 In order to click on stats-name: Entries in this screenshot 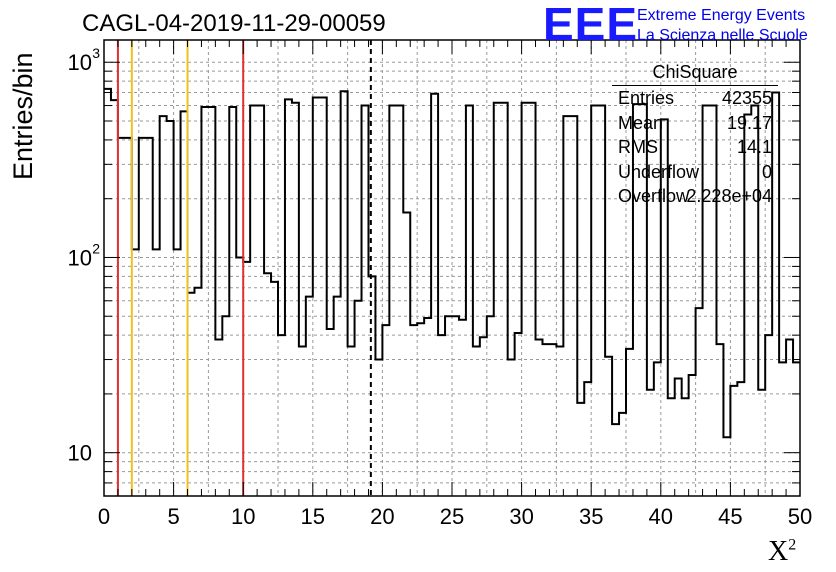, I will do `click(646, 98)`.